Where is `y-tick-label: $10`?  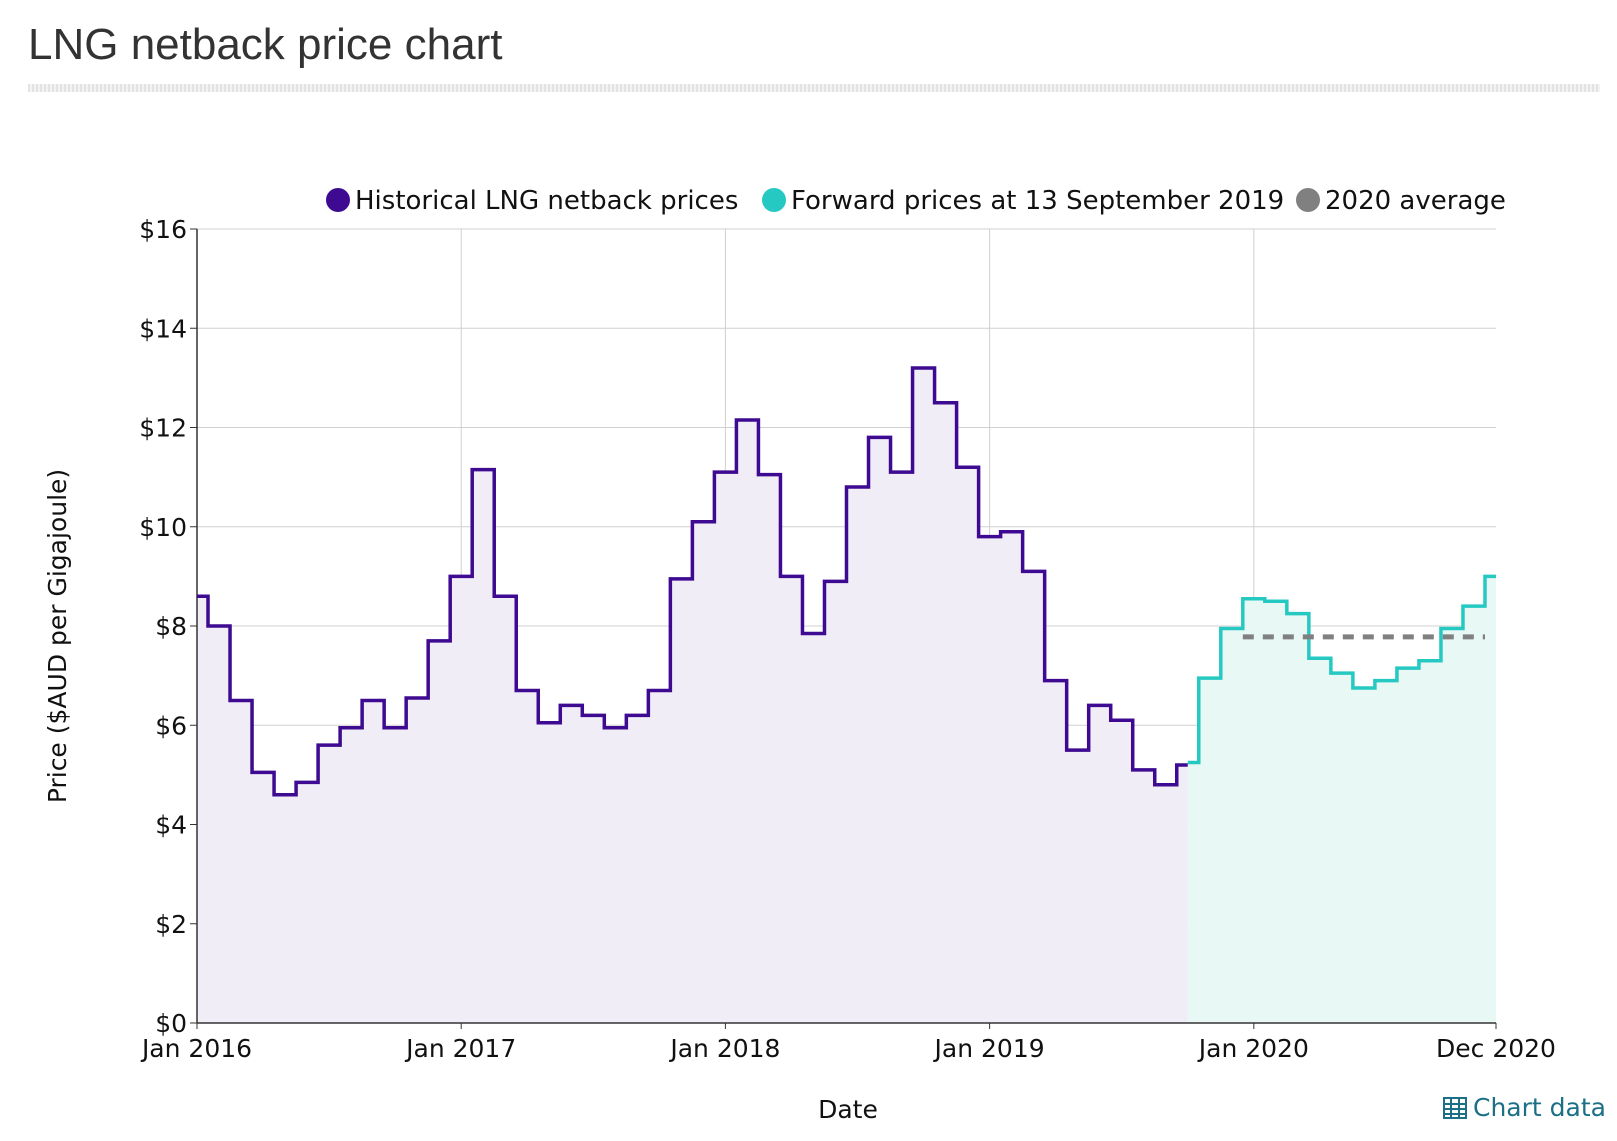
y-tick-label: $10 is located at coordinates (163, 527).